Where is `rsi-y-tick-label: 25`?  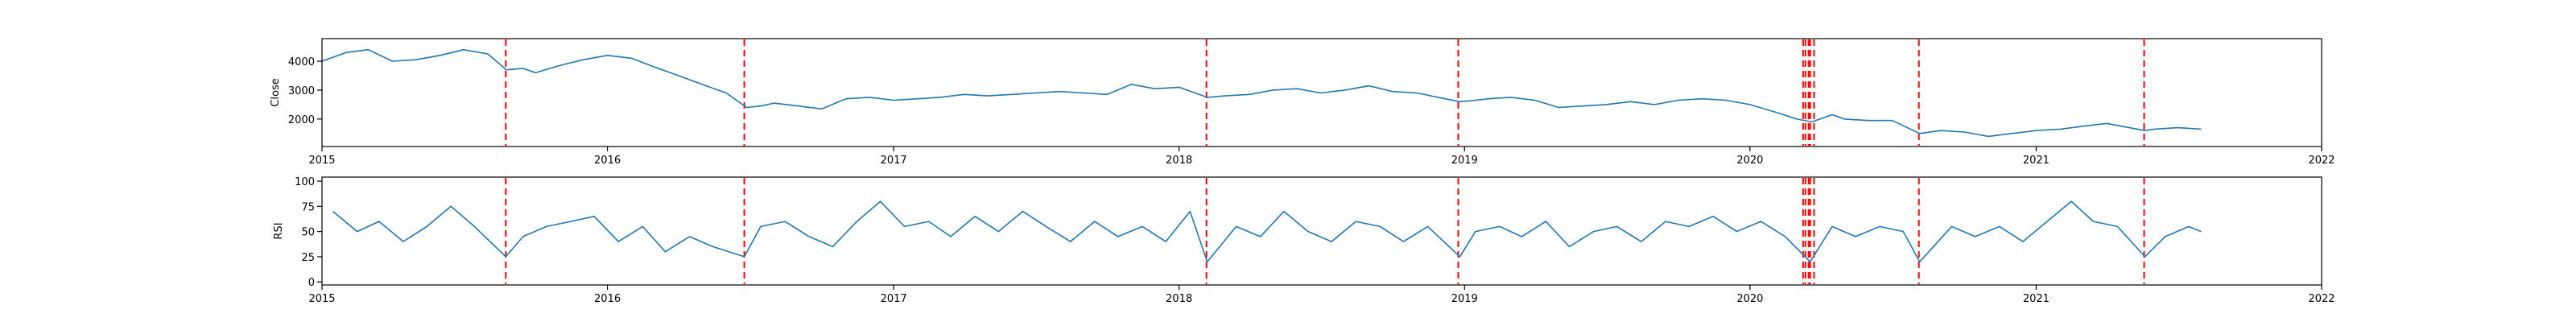
rsi-y-tick-label: 25 is located at coordinates (308, 258).